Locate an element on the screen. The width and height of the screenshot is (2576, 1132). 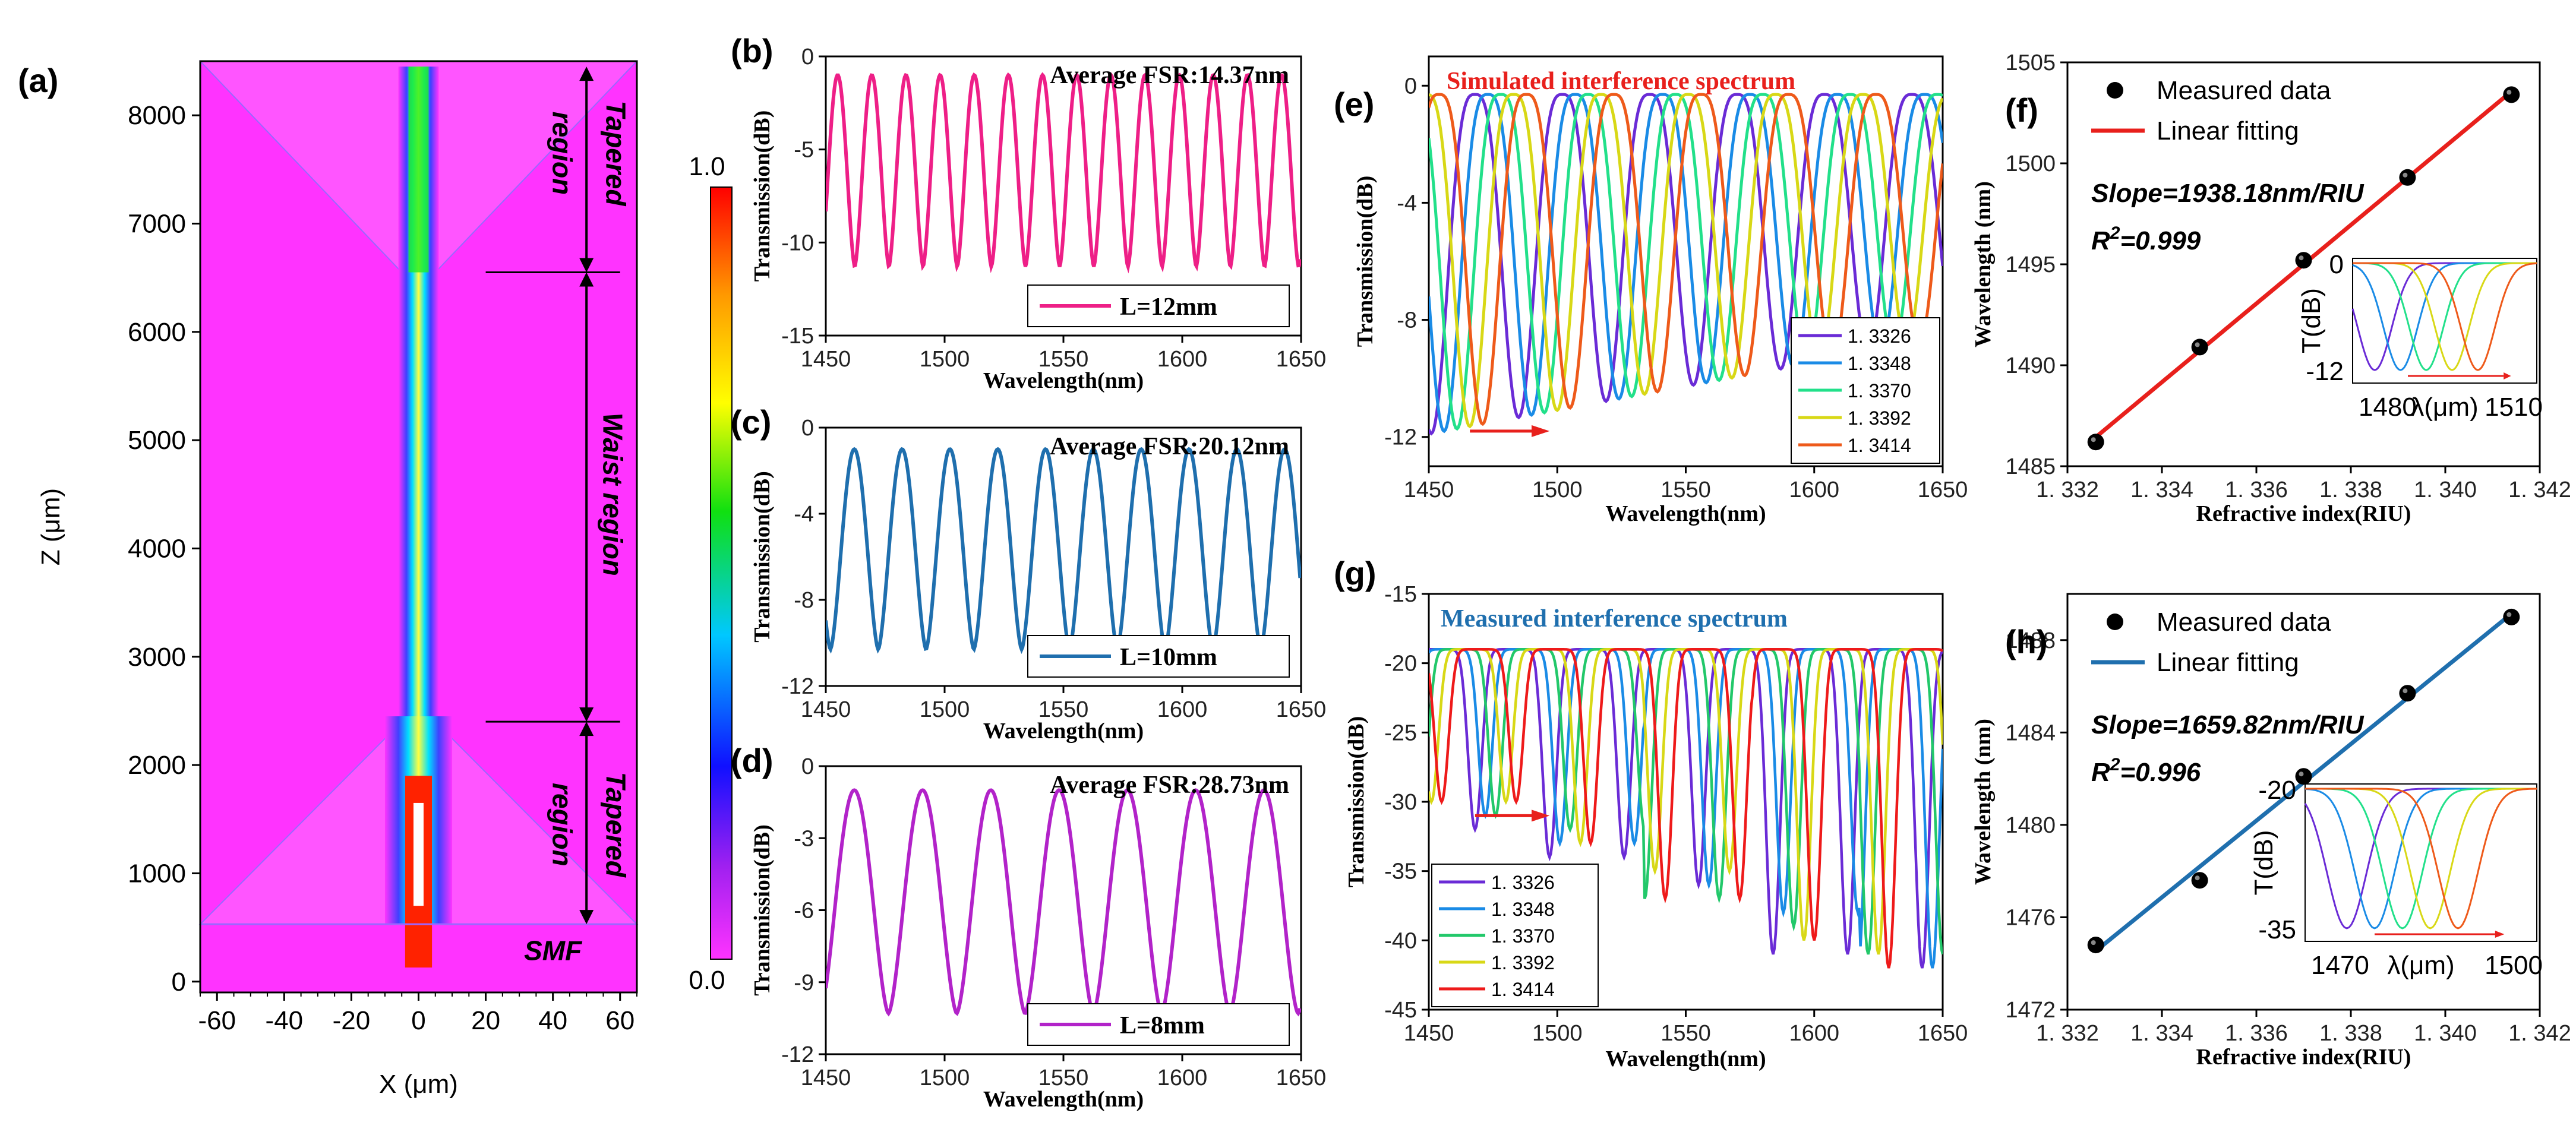
beam-upper is located at coordinates (418, 170).